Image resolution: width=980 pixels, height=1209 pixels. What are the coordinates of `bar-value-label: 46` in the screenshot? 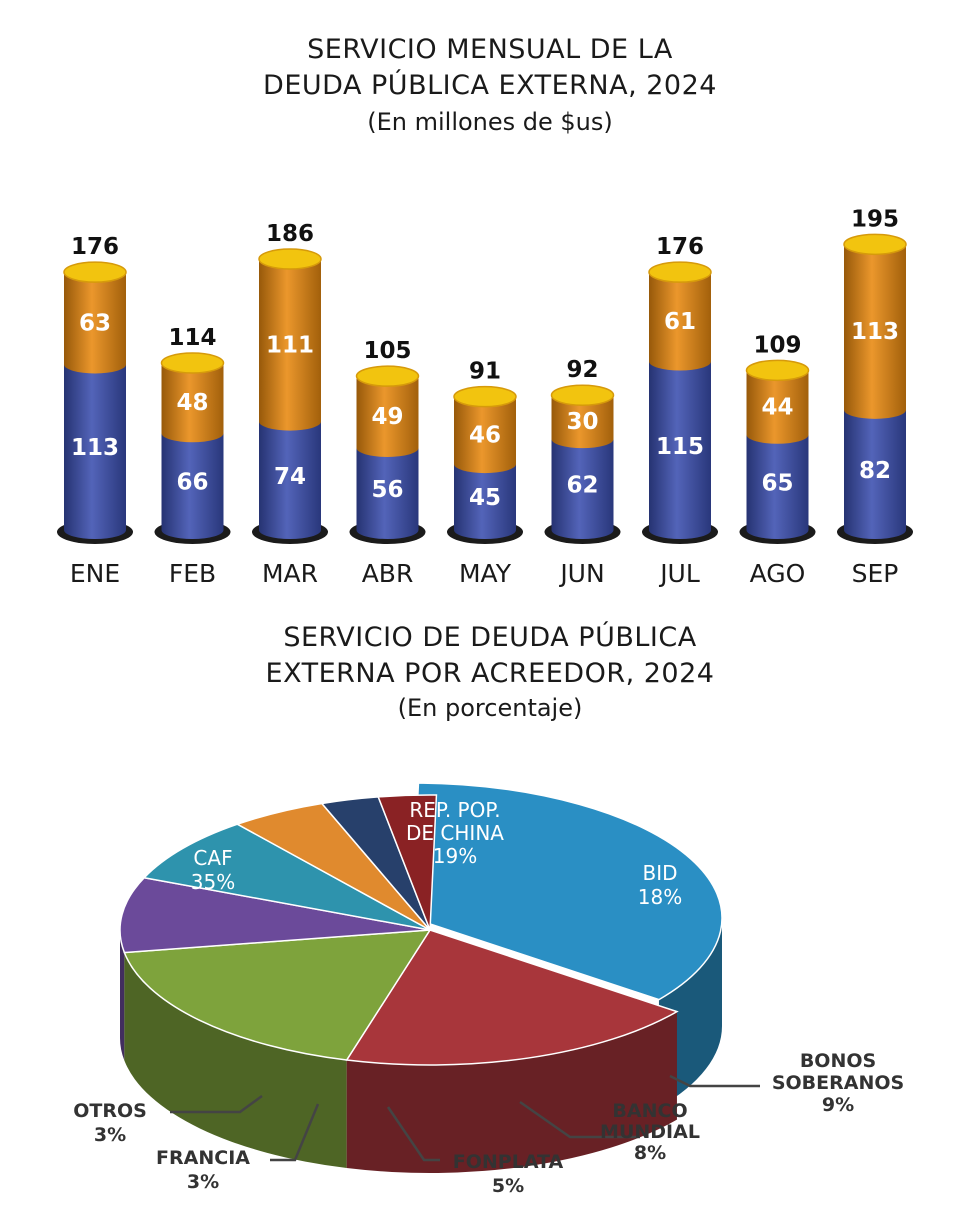 It's located at (485, 435).